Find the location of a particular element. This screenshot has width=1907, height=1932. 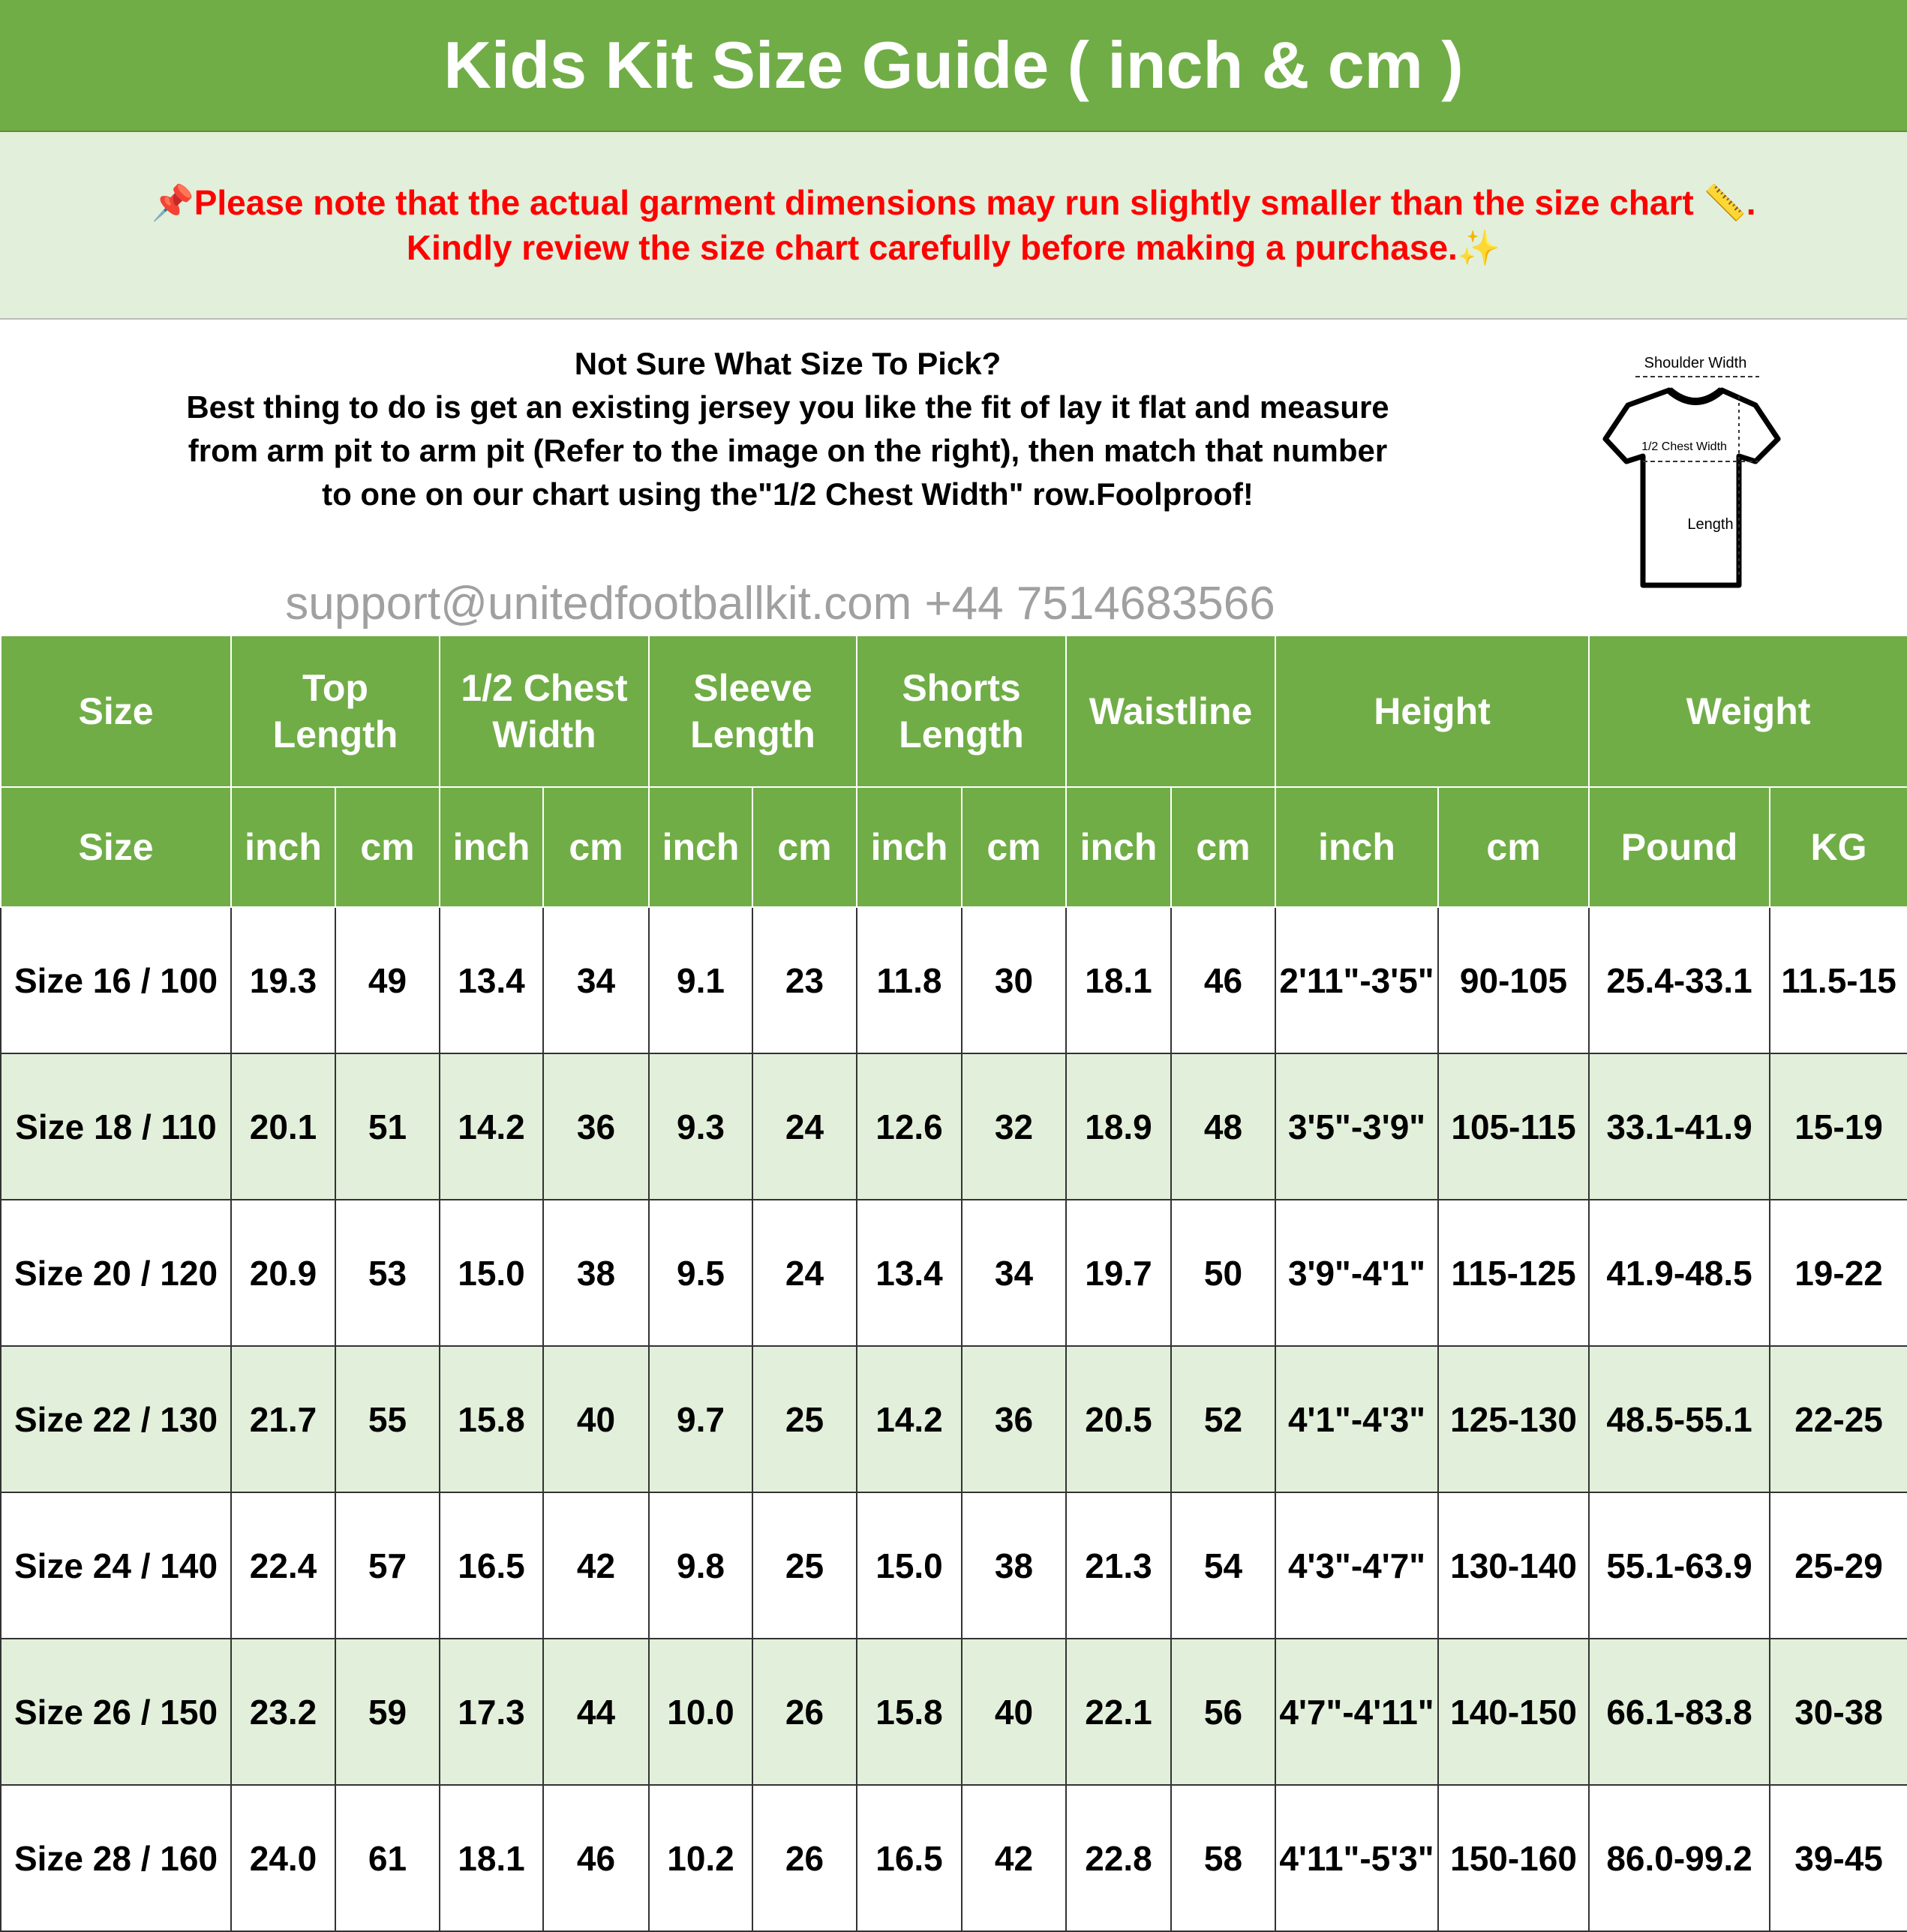

value-cell: 50 is located at coordinates (1224, 1273).